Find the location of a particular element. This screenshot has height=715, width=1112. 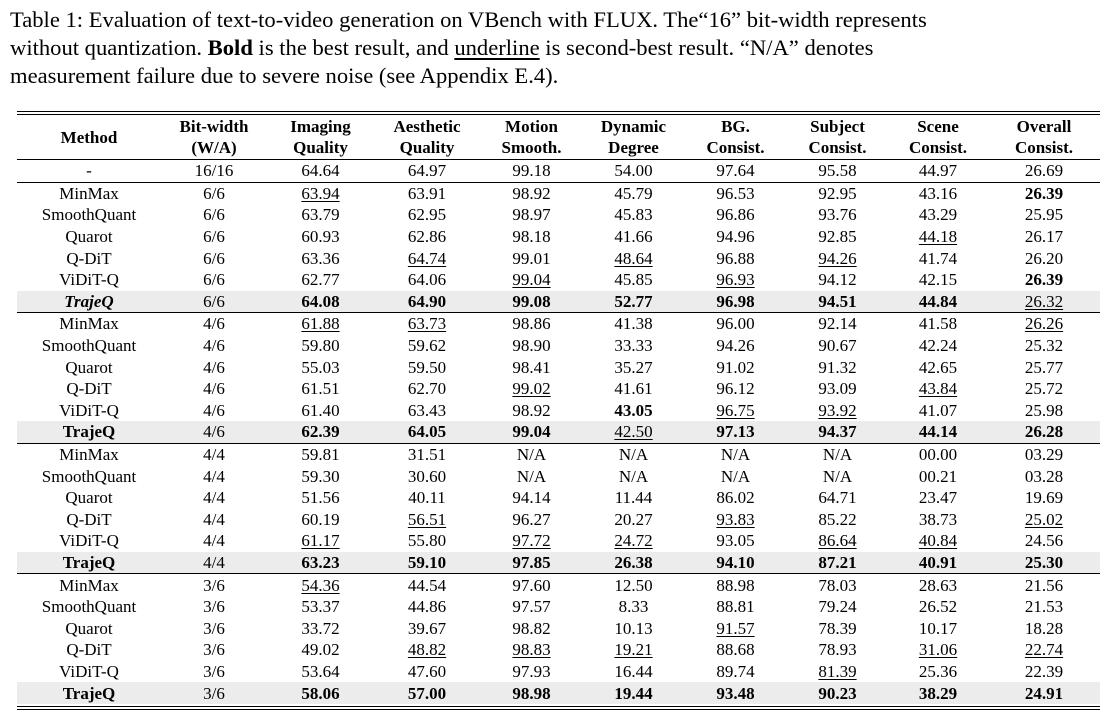

metric-value: 79.24 is located at coordinates (837, 607).